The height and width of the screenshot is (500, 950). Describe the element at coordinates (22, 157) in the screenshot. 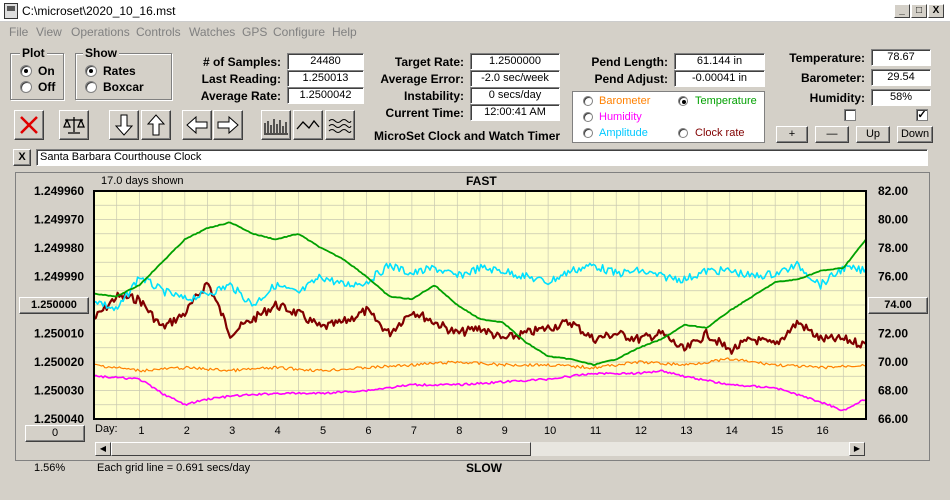

I see `clear-clock-button: X` at that location.